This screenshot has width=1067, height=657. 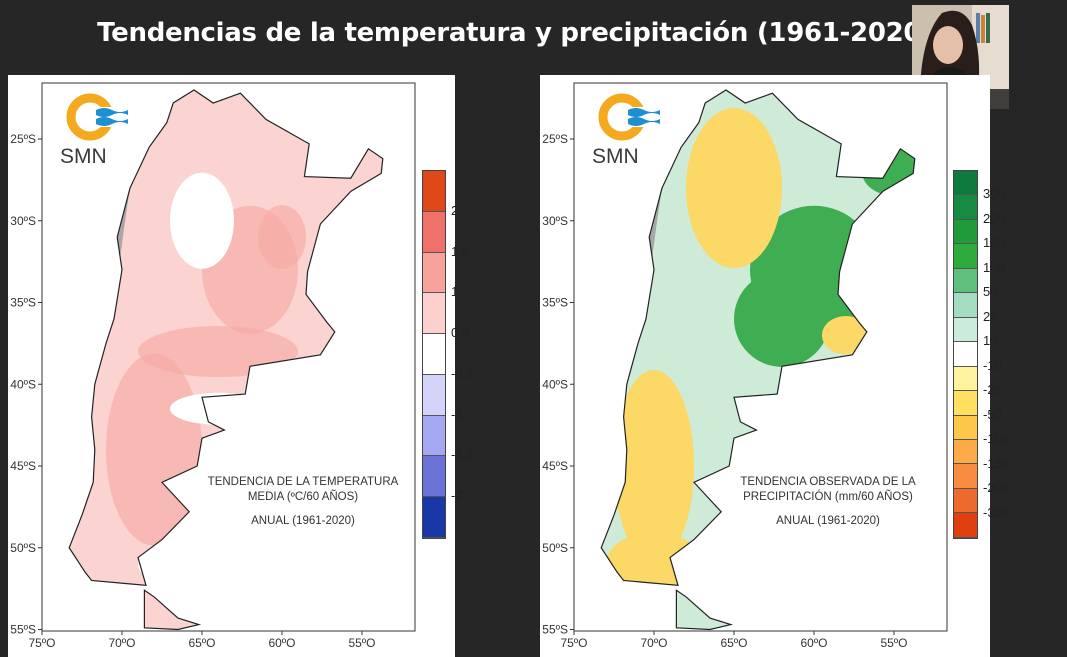 What do you see at coordinates (990, 316) in the screenshot?
I see `legend-label: 25` at bounding box center [990, 316].